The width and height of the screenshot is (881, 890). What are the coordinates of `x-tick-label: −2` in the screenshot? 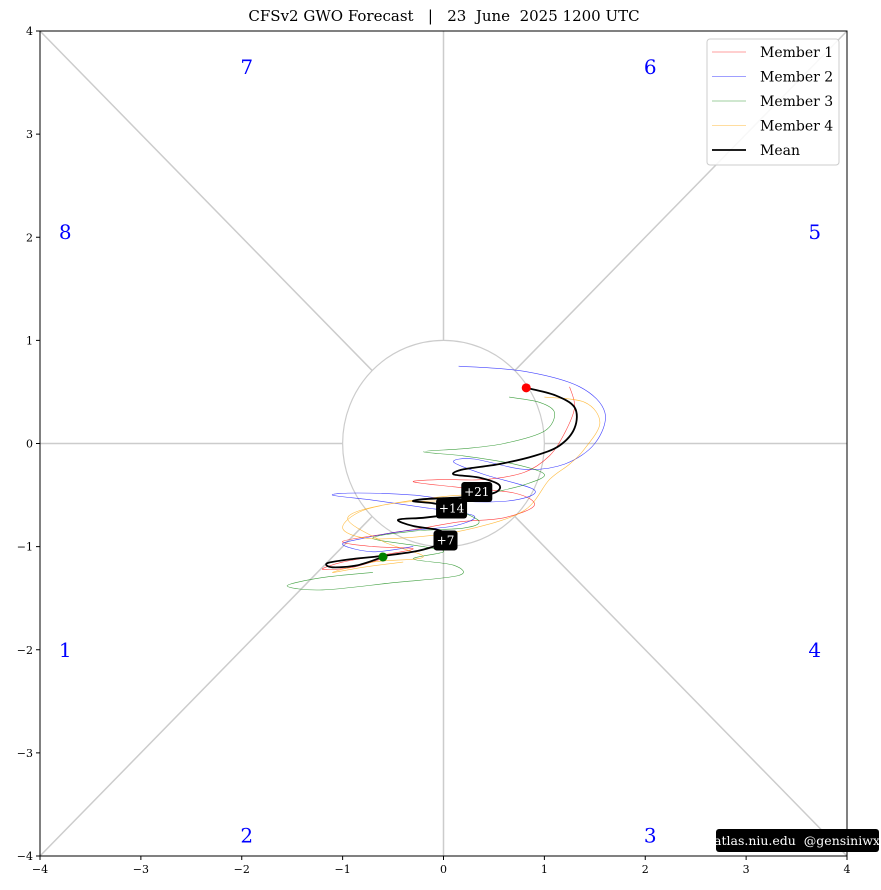 It's located at (242, 869).